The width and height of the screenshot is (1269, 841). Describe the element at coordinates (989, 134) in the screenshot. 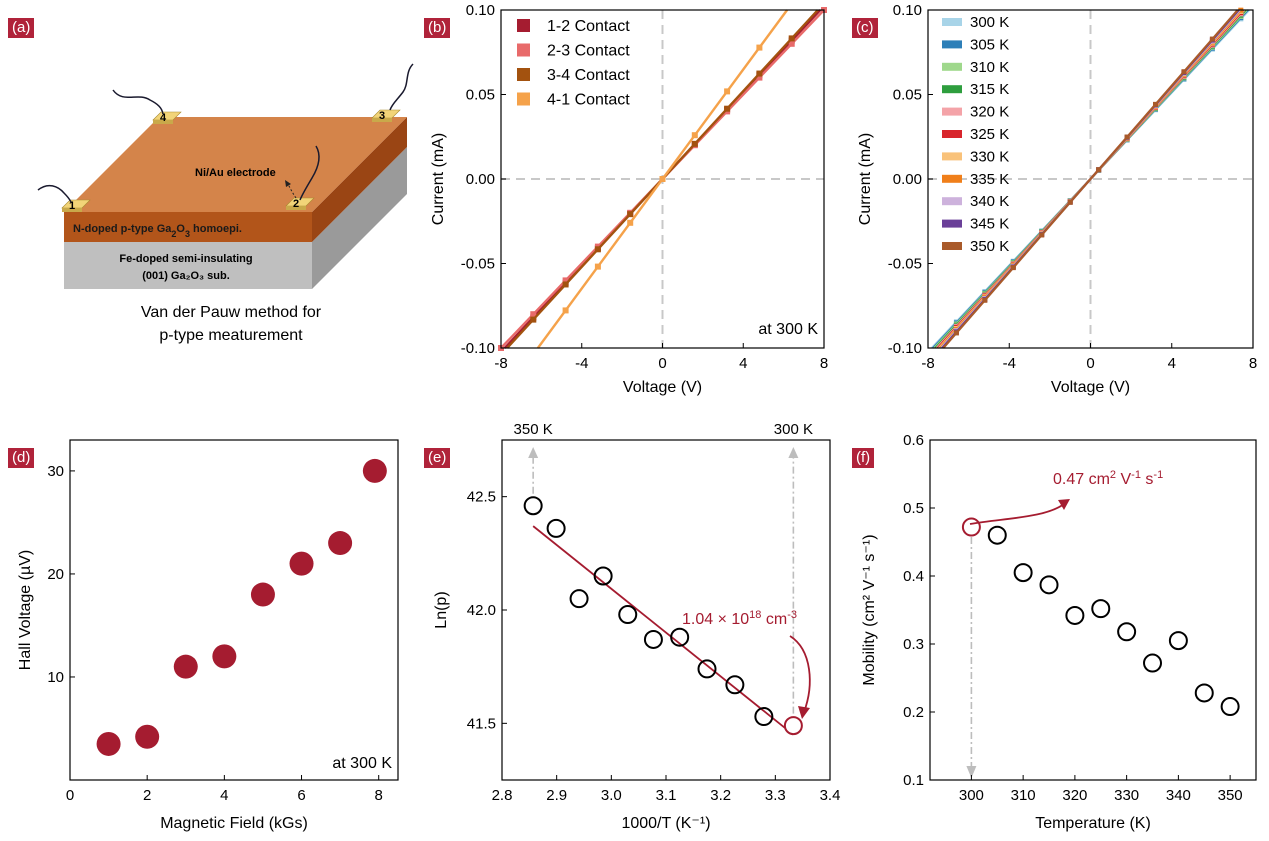

I see `legend-label: 325 K` at that location.